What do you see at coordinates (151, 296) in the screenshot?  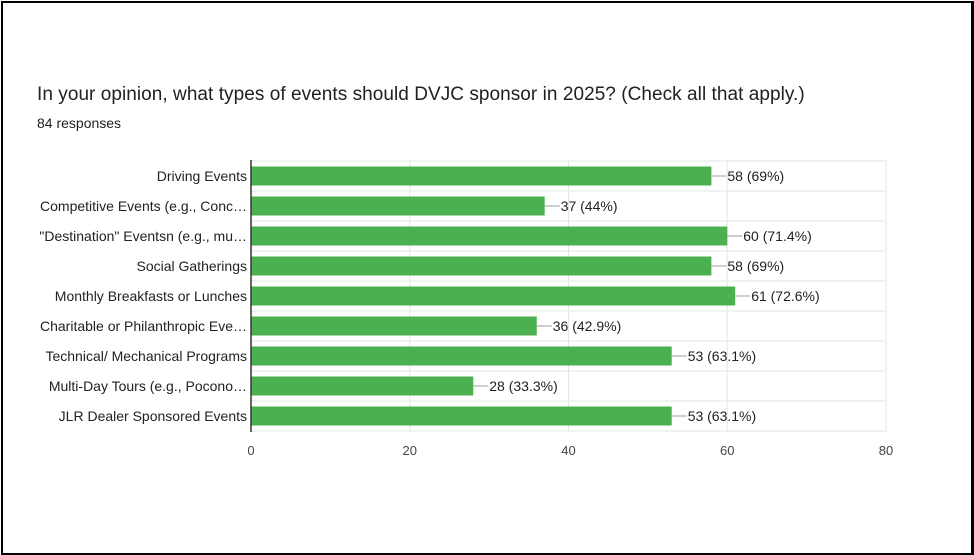 I see `category-label: Monthly Breakfasts or Lunches` at bounding box center [151, 296].